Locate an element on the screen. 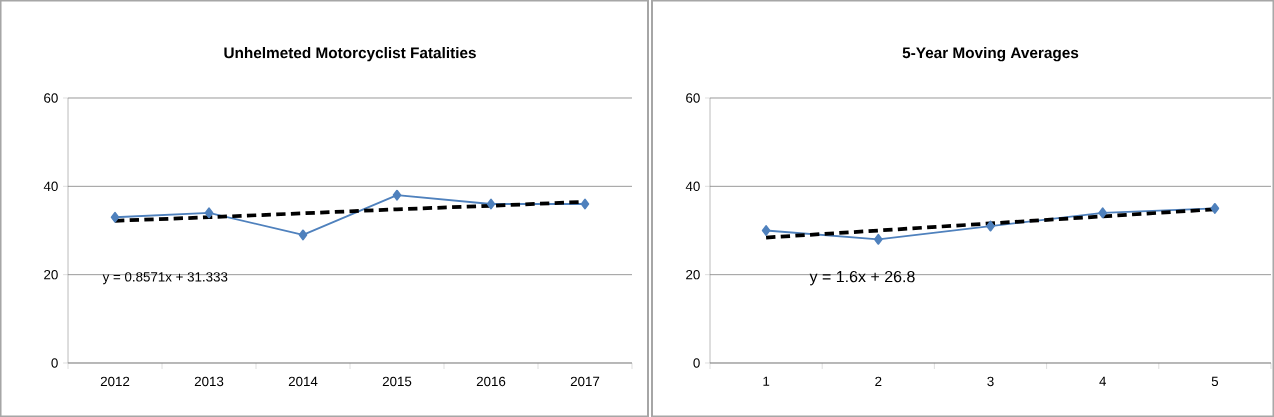 The image size is (1274, 417). x-tick-label: 2017 is located at coordinates (585, 381).